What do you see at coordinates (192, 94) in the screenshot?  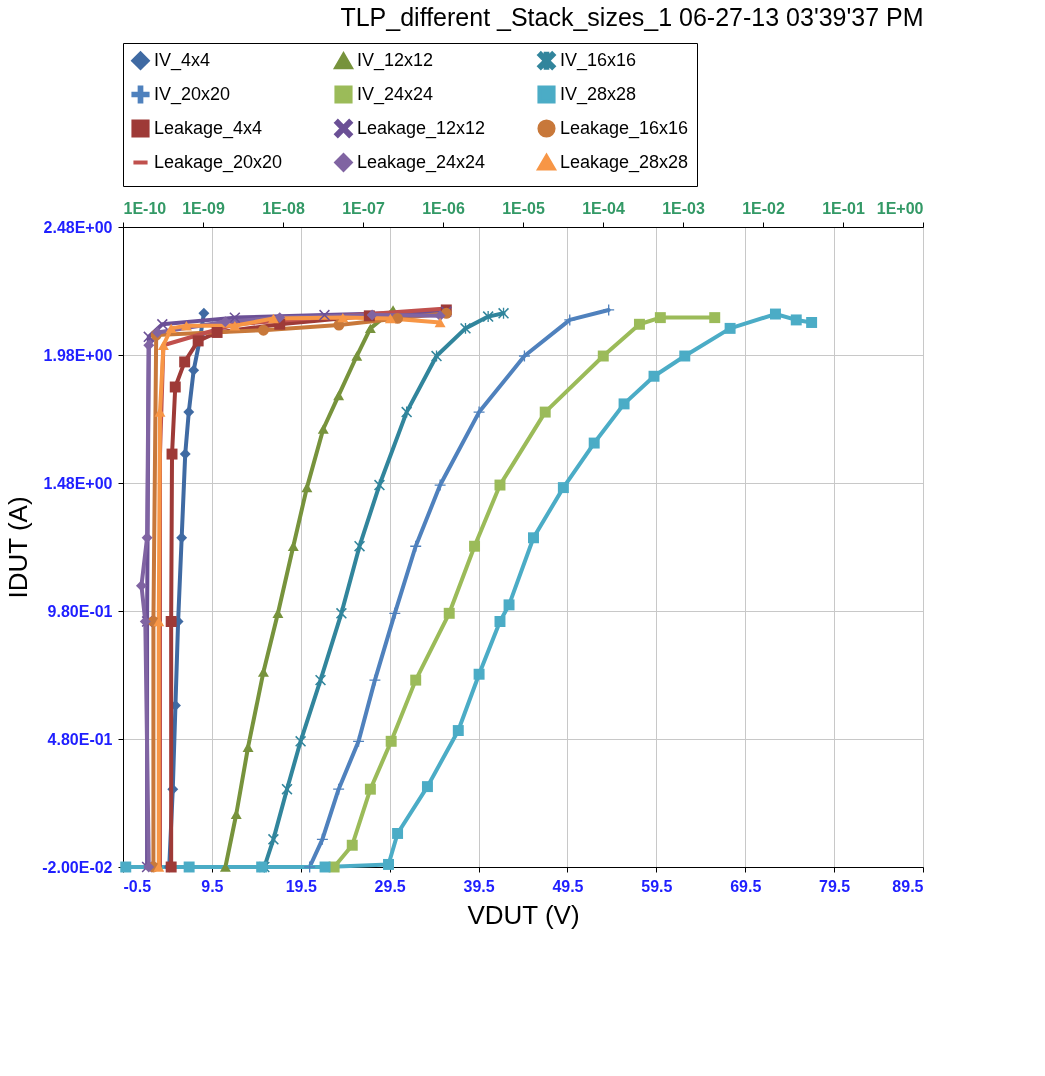 I see `legend-label: IV_20x20` at bounding box center [192, 94].